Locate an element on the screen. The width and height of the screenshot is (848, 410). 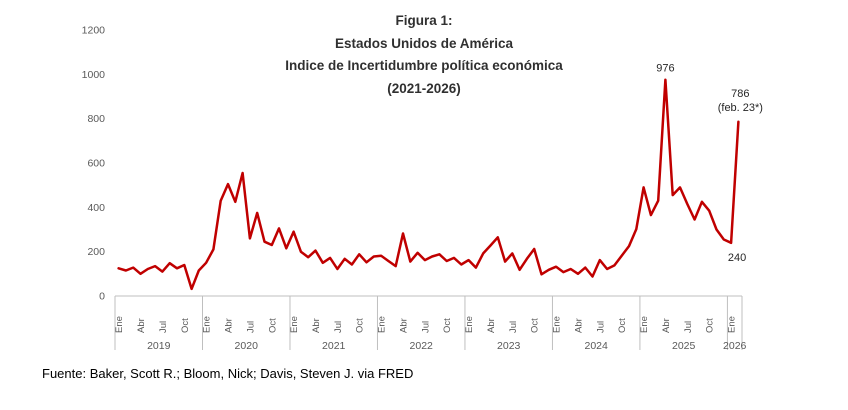
data-label: 240 is located at coordinates (737, 258).